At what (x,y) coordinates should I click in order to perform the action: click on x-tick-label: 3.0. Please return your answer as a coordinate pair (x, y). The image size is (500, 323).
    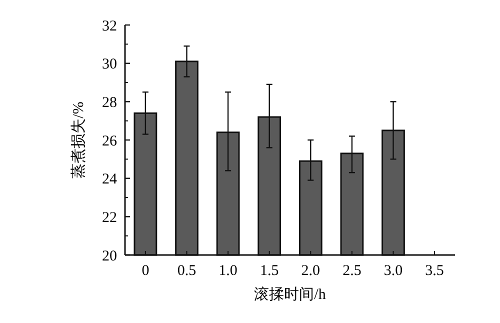
    Looking at the image, I should click on (393, 271).